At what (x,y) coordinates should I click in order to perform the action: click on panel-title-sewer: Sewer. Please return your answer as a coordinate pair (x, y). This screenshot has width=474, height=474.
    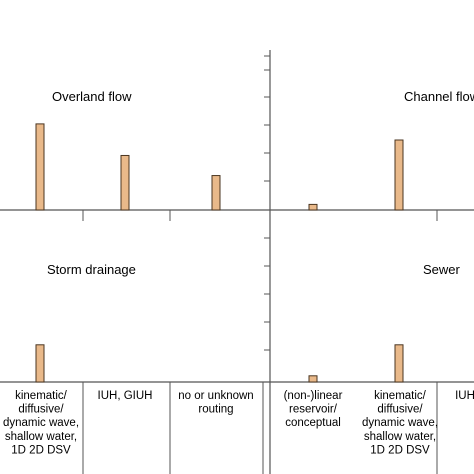
    Looking at the image, I should click on (442, 269).